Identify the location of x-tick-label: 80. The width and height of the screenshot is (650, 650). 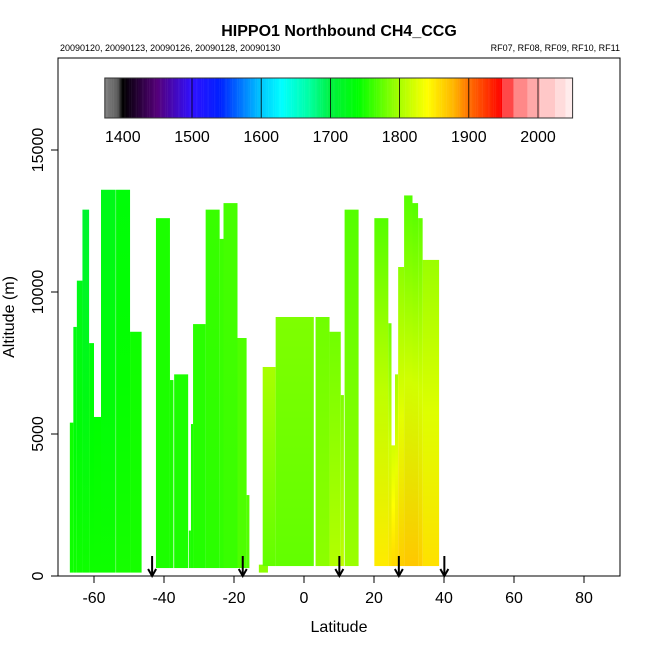
(584, 598).